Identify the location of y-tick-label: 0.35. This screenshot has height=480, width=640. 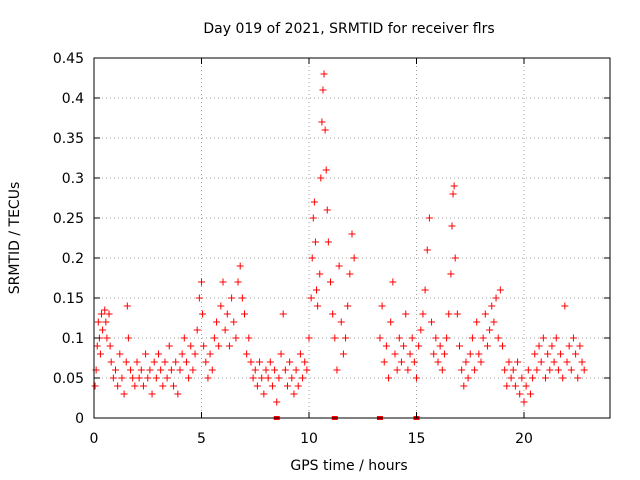
(68, 139).